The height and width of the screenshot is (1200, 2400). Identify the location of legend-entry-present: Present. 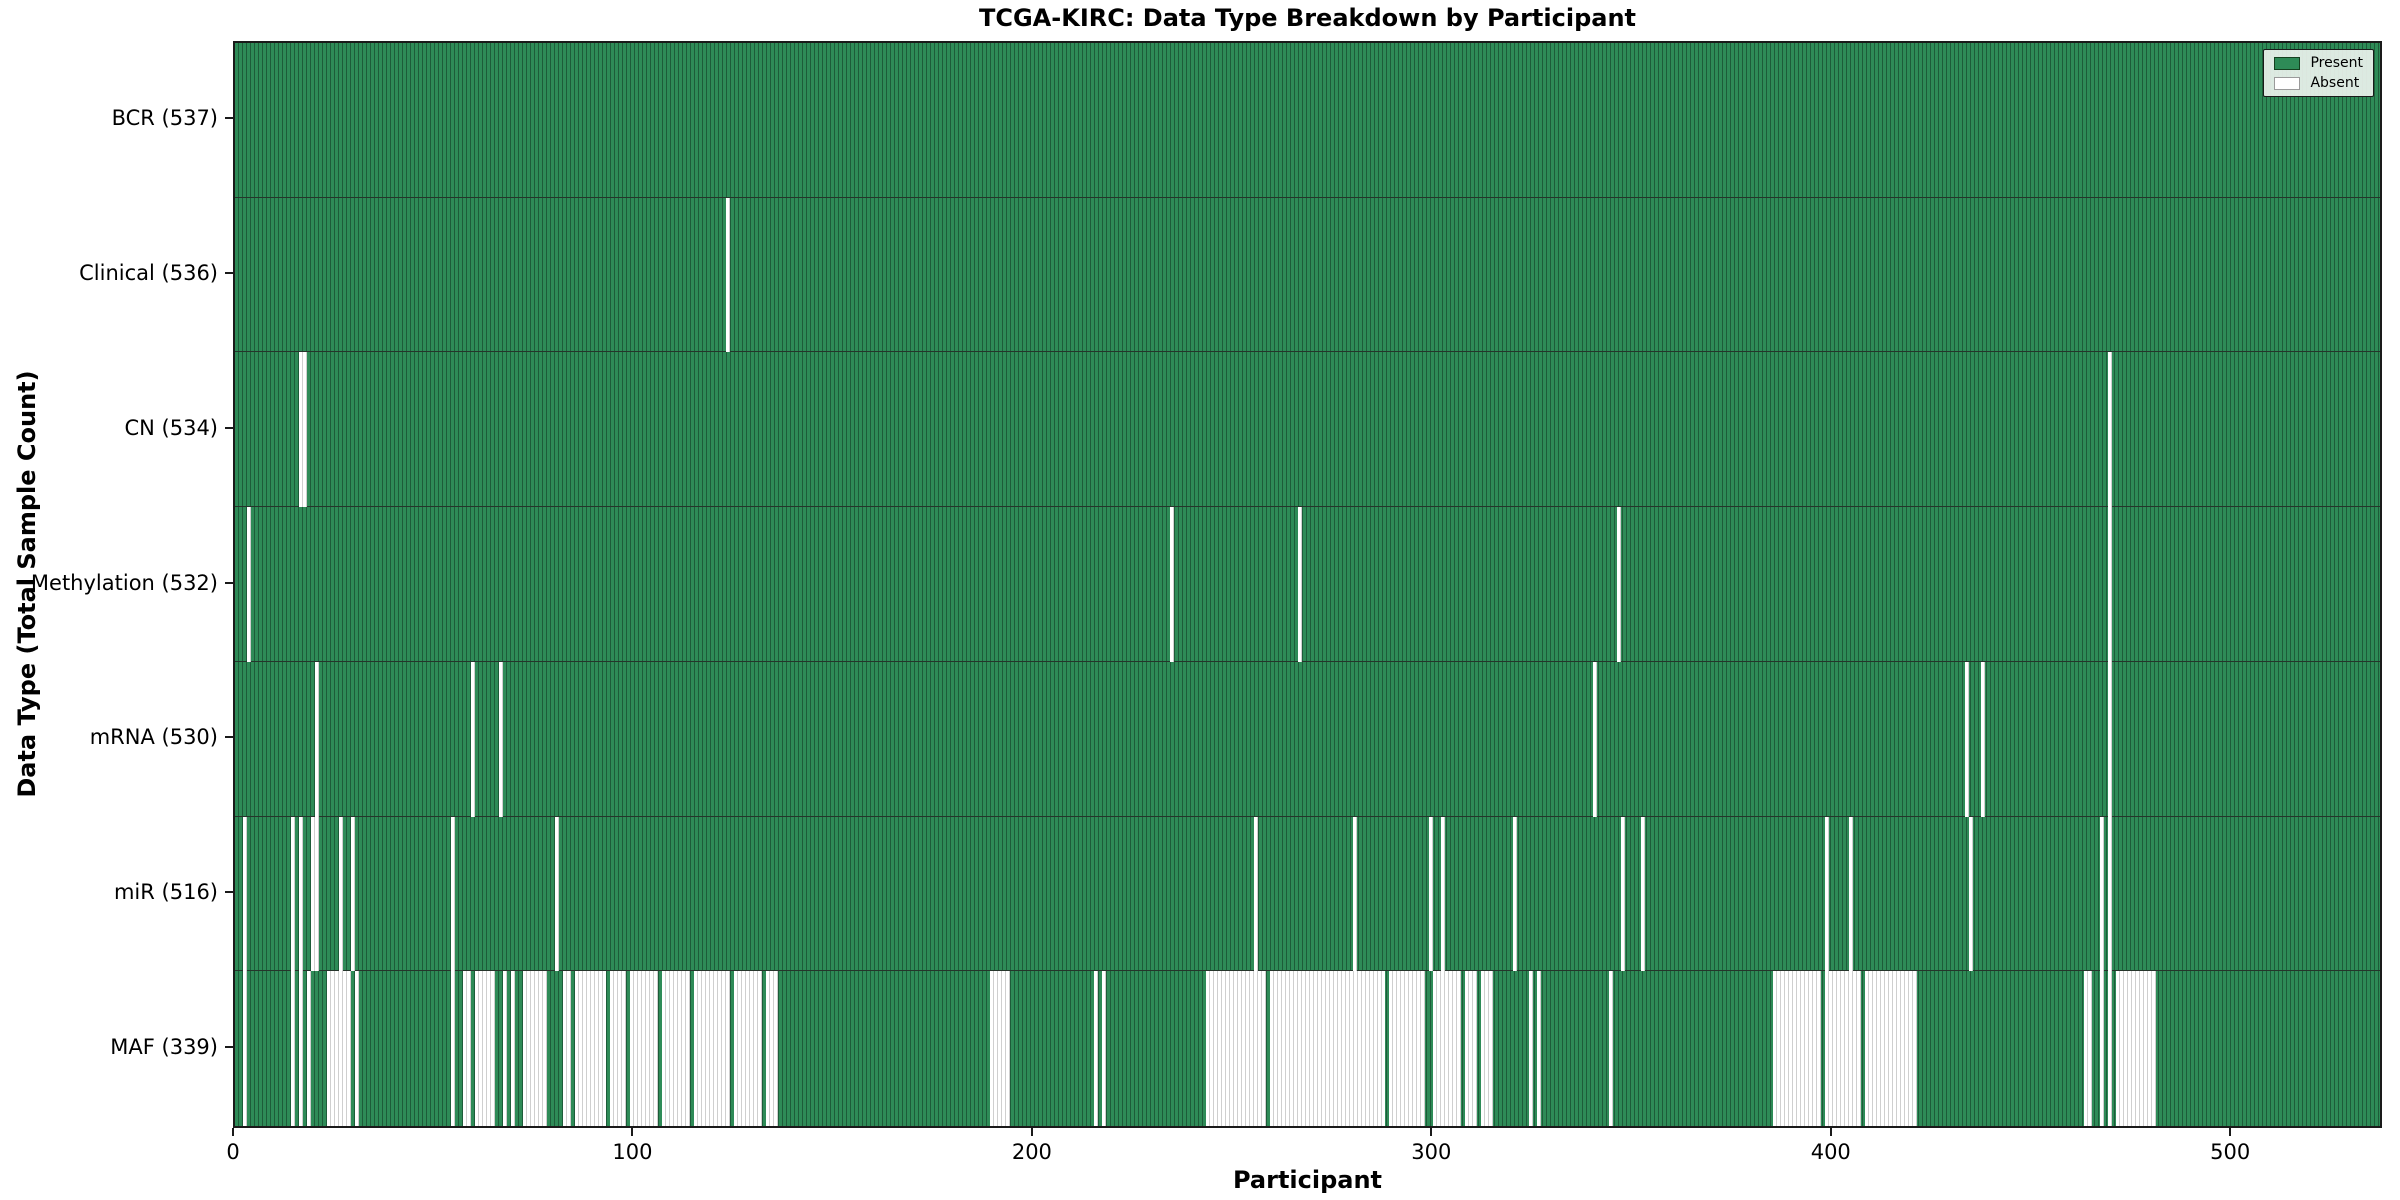
(2318, 63).